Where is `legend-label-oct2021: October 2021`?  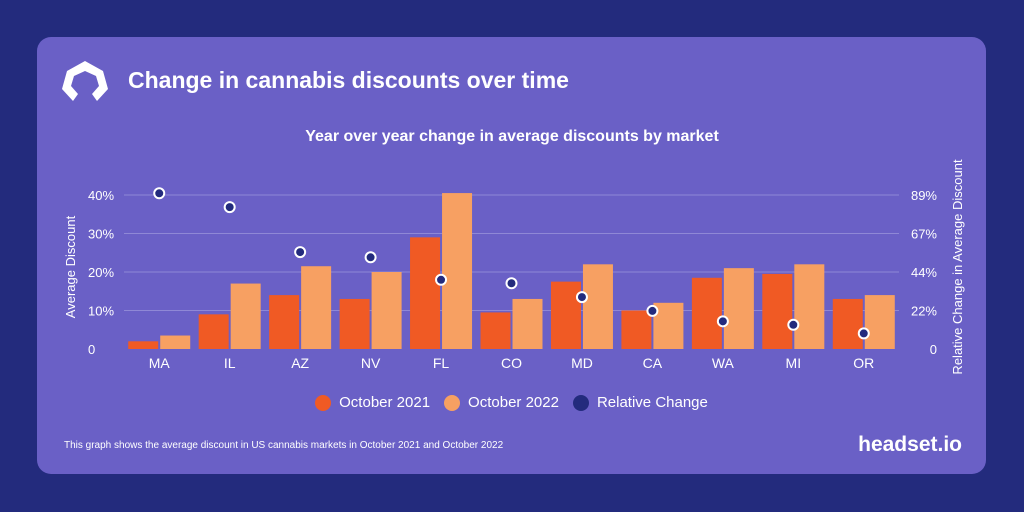 legend-label-oct2021: October 2021 is located at coordinates (385, 402).